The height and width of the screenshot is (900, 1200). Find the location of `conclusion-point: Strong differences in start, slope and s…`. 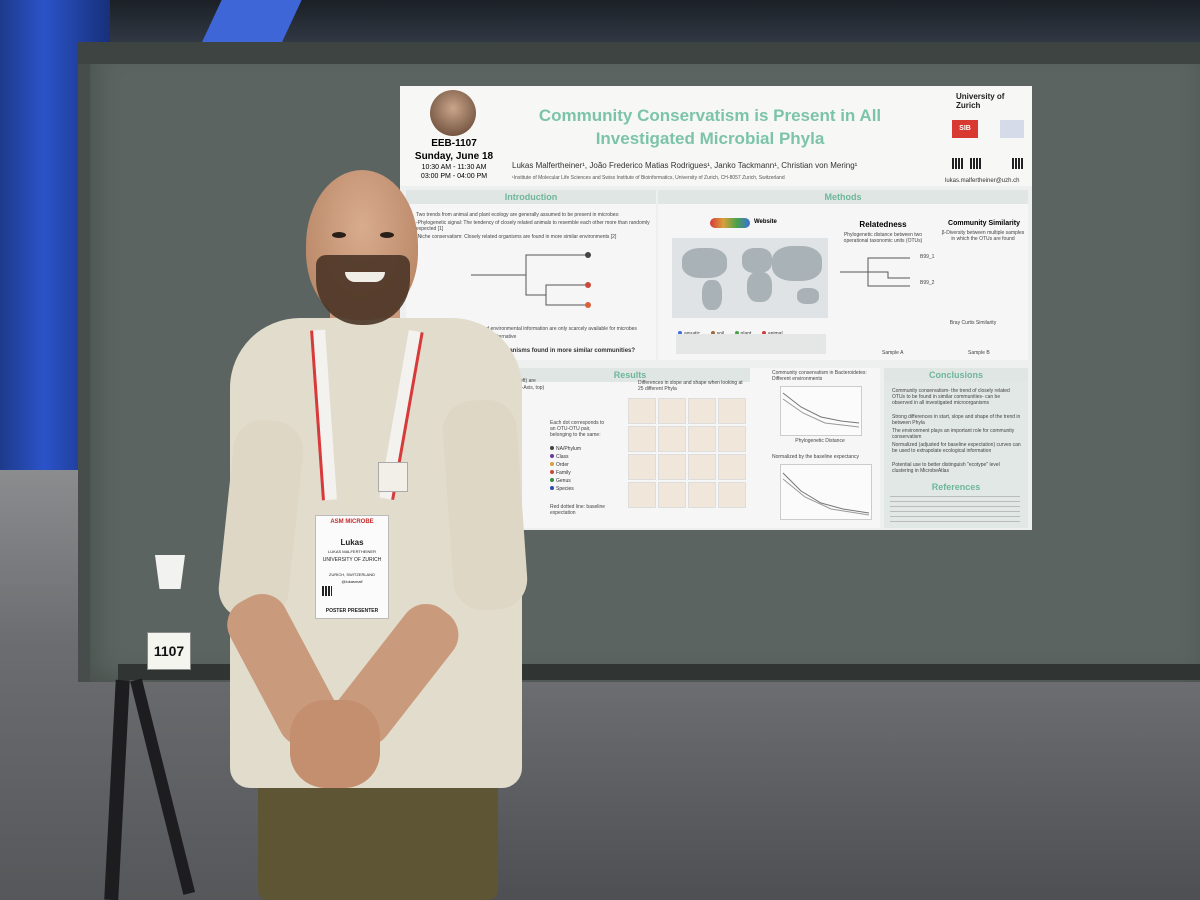

conclusion-point: Strong differences in start, slope and s… is located at coordinates (956, 420).